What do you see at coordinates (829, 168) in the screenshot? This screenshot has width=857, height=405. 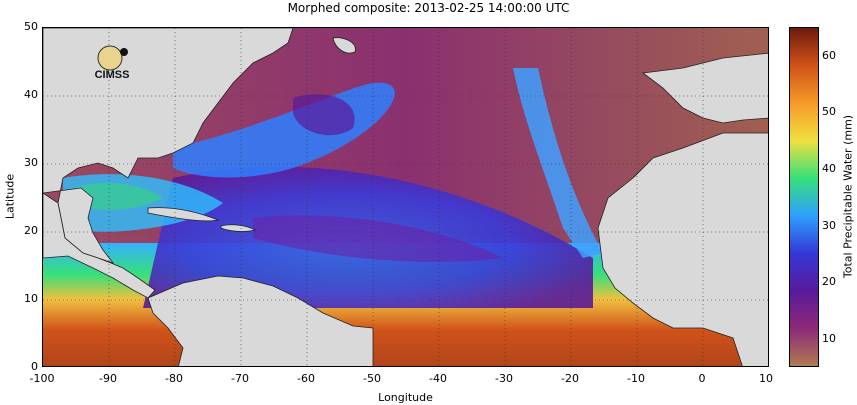 I see `colorbar-tick-label: 40` at bounding box center [829, 168].